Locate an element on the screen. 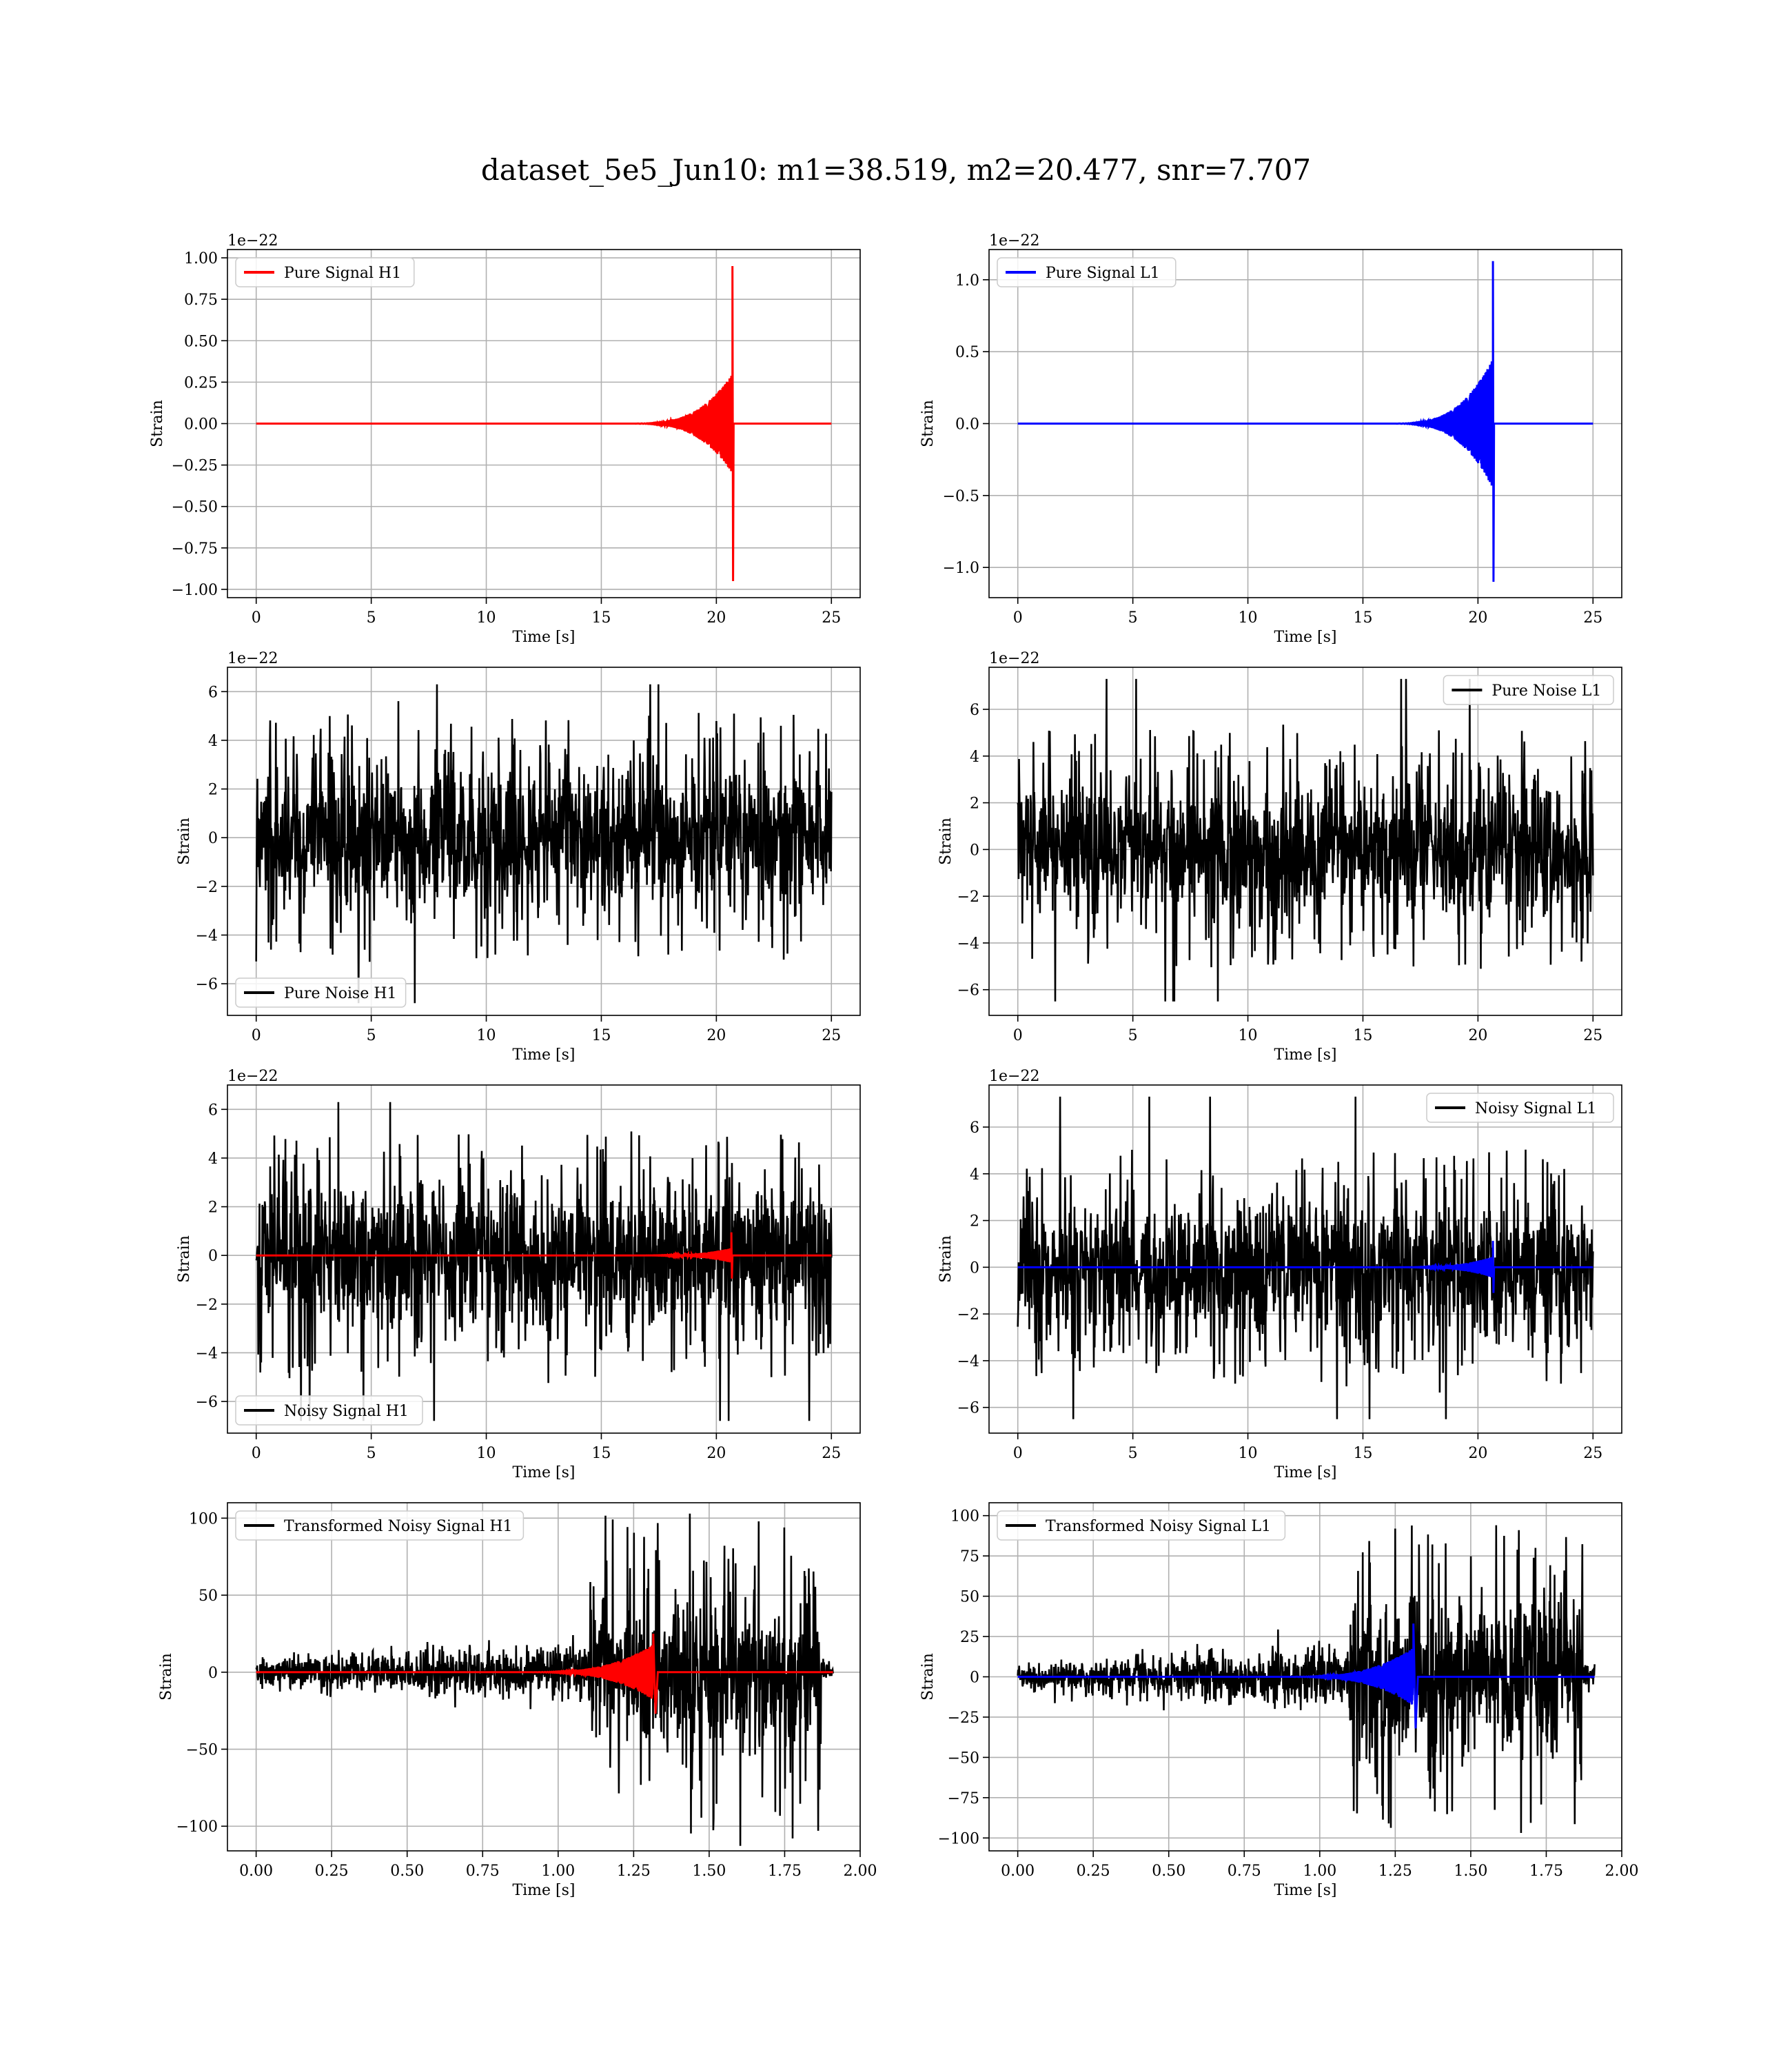 The width and height of the screenshot is (1792, 2068). y-tick-label: −100 is located at coordinates (958, 1838).